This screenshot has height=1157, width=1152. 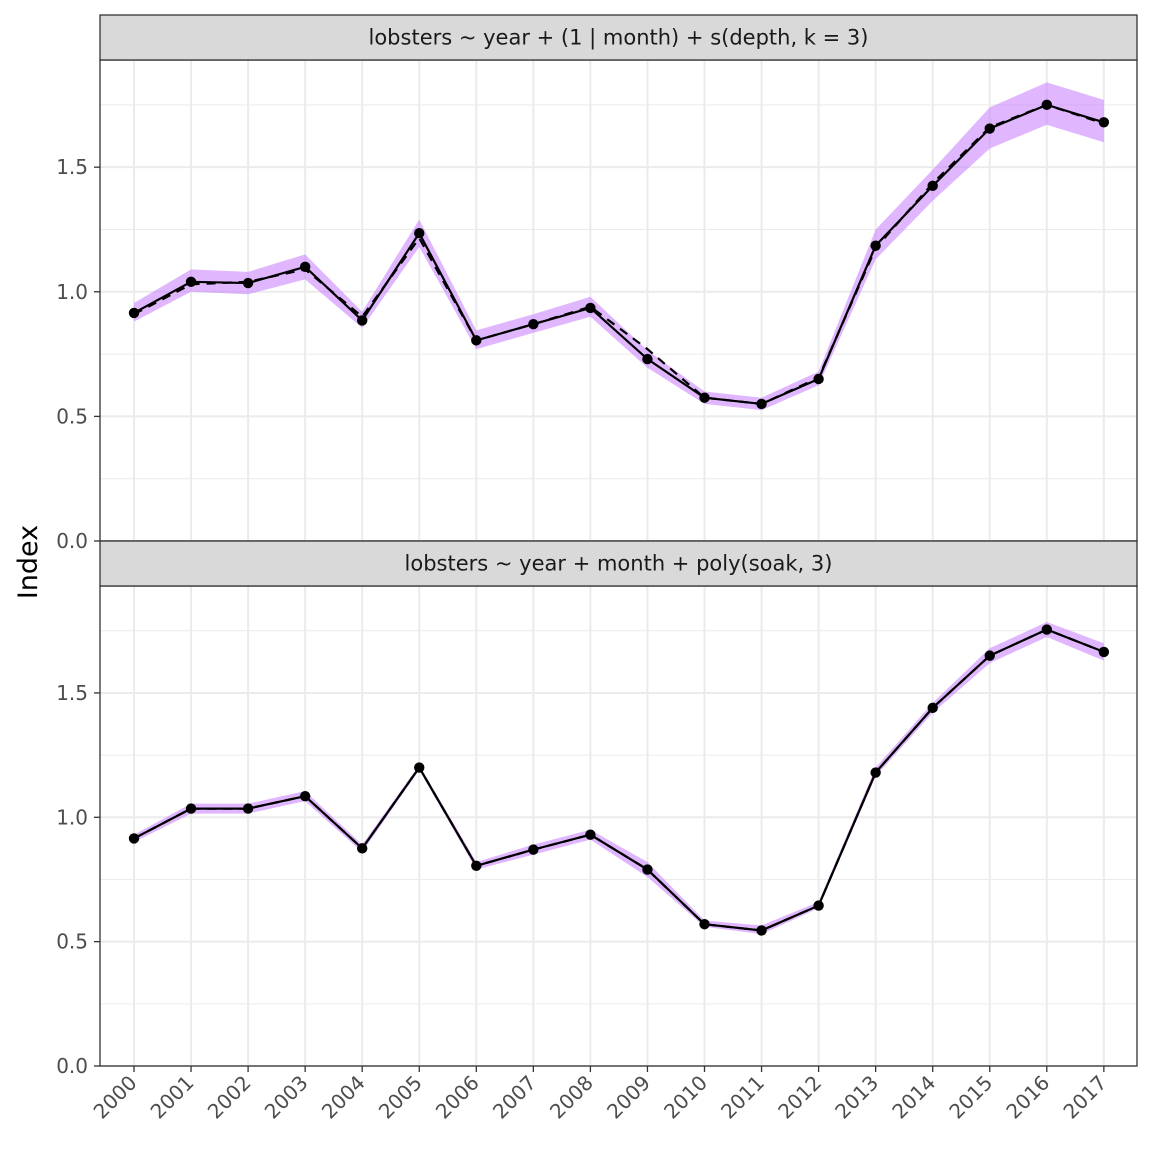 I want to click on facet-strip-title: lobsters ~ year + month + poly(soak, 3), so click(x=619, y=564).